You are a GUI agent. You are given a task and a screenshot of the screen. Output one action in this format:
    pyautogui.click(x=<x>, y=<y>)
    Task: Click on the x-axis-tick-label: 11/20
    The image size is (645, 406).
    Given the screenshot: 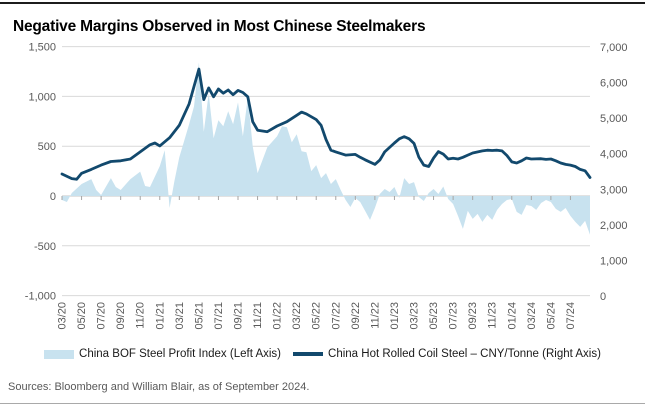 What is the action you would take?
    pyautogui.click(x=141, y=315)
    